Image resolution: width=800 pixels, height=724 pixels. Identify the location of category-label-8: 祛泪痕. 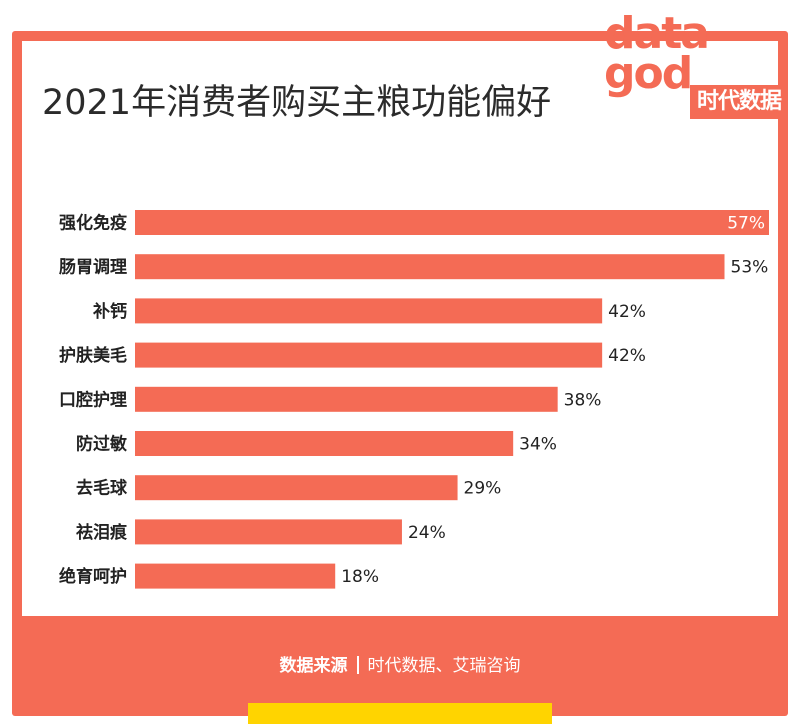
(102, 532).